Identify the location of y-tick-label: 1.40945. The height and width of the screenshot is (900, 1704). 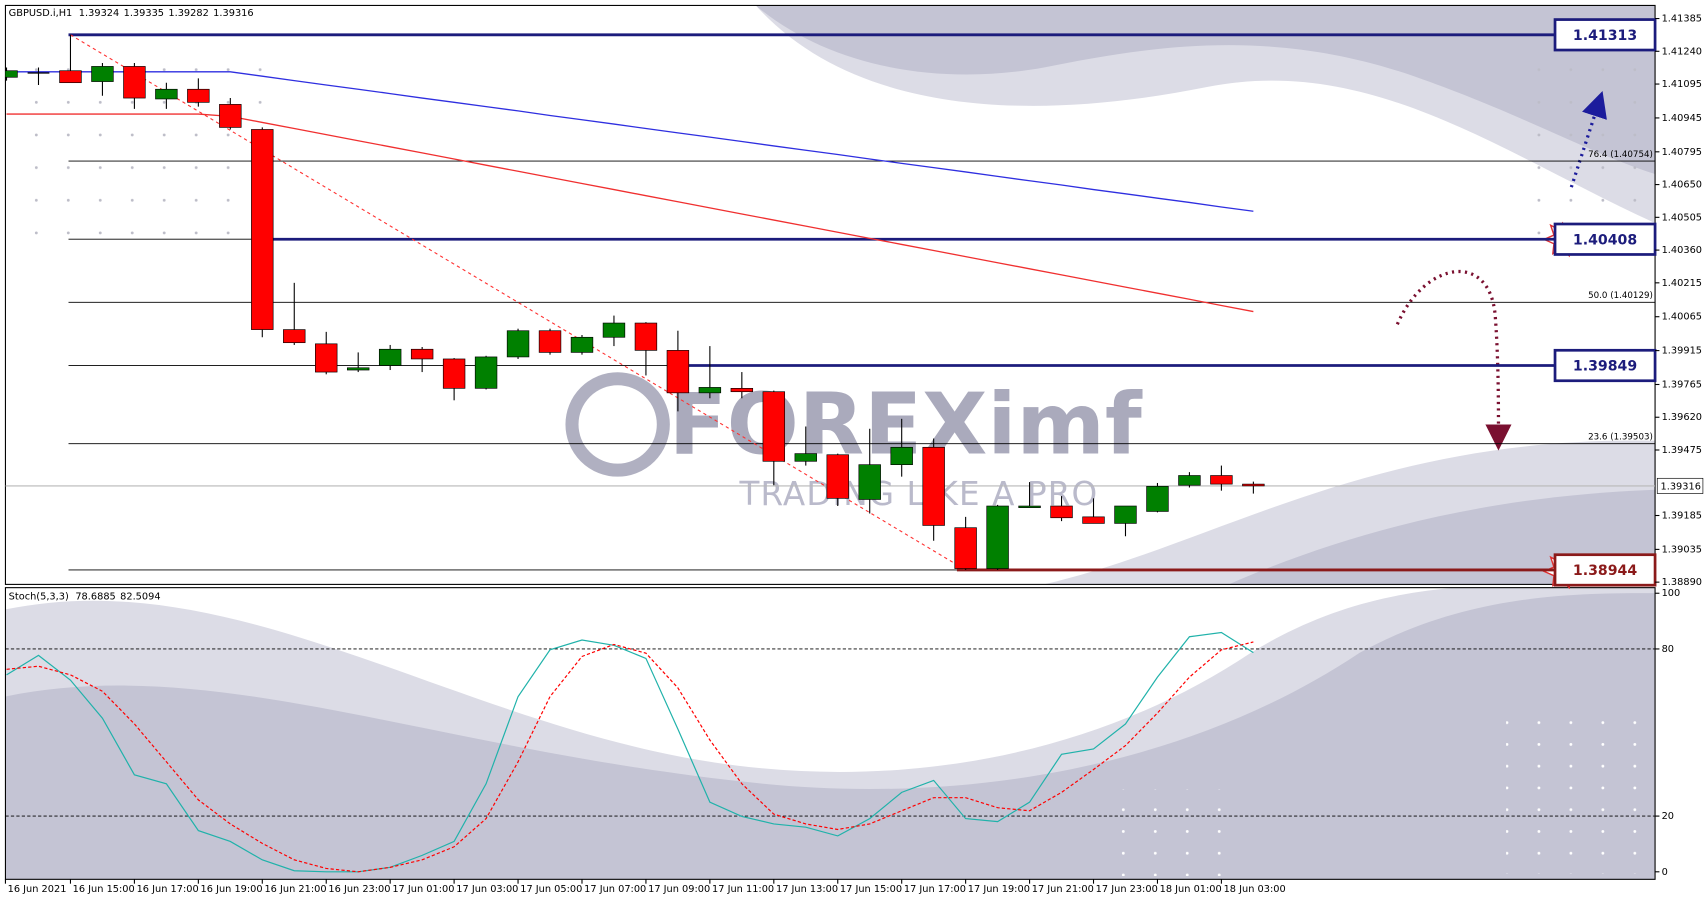
(1682, 118).